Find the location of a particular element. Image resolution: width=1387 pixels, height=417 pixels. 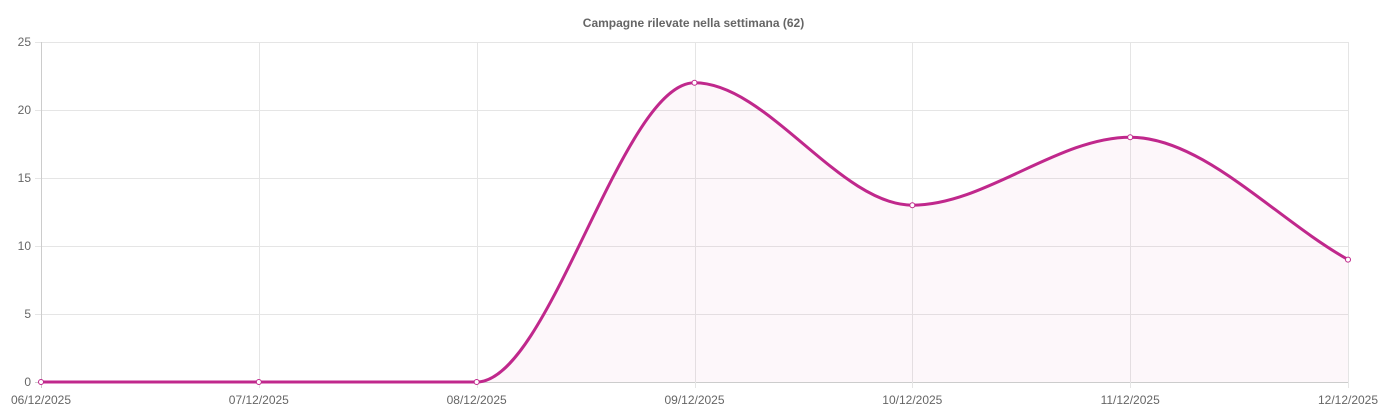

x-tick-label: 09/12/2025 is located at coordinates (694, 400).